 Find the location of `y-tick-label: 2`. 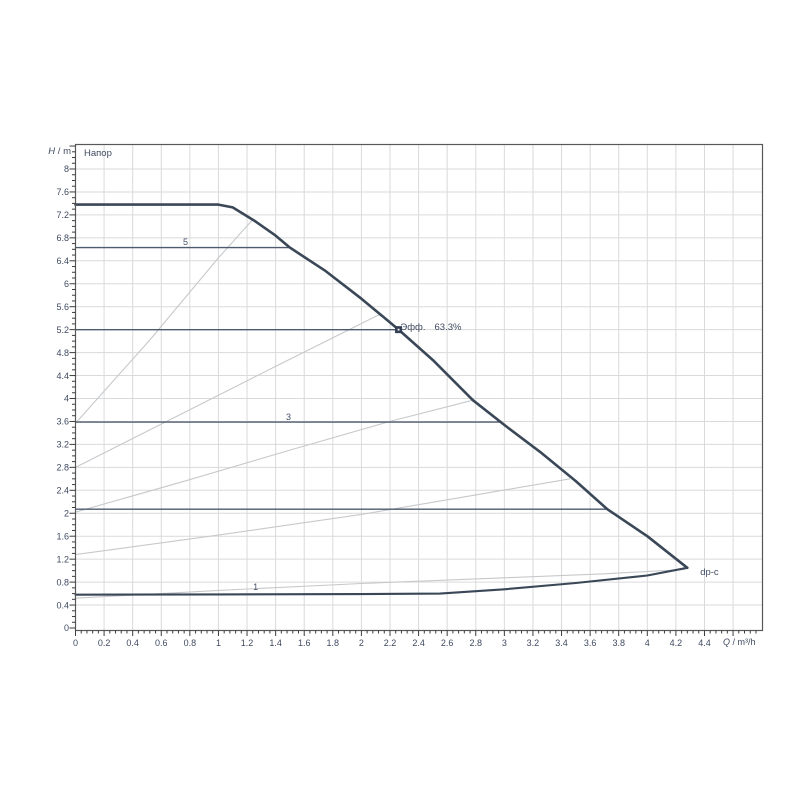

y-tick-label: 2 is located at coordinates (66, 513).